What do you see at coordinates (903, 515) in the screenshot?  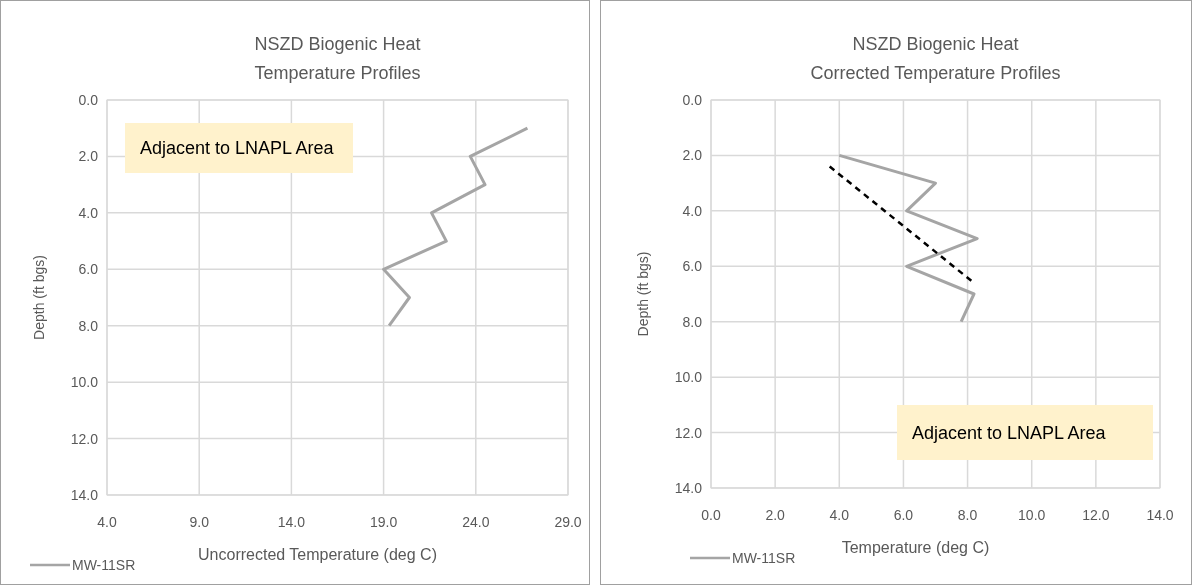 I see `x-tick-label: 6.0` at bounding box center [903, 515].